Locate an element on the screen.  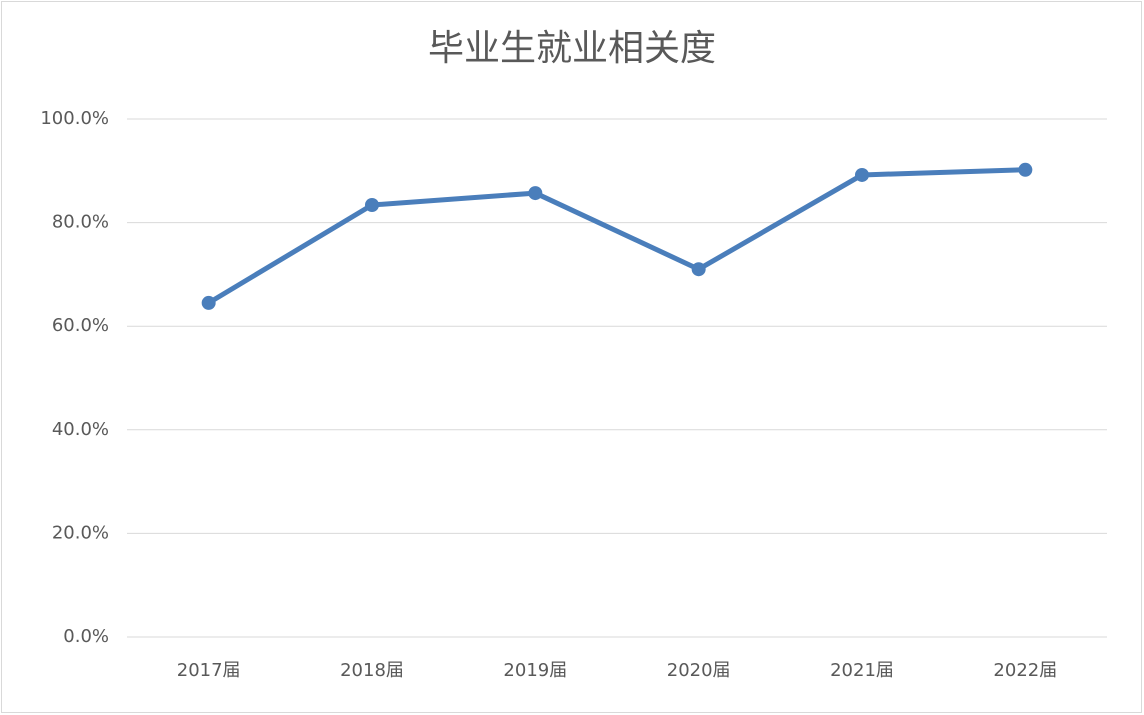
y-tick-label: 60.0% is located at coordinates (80, 325).